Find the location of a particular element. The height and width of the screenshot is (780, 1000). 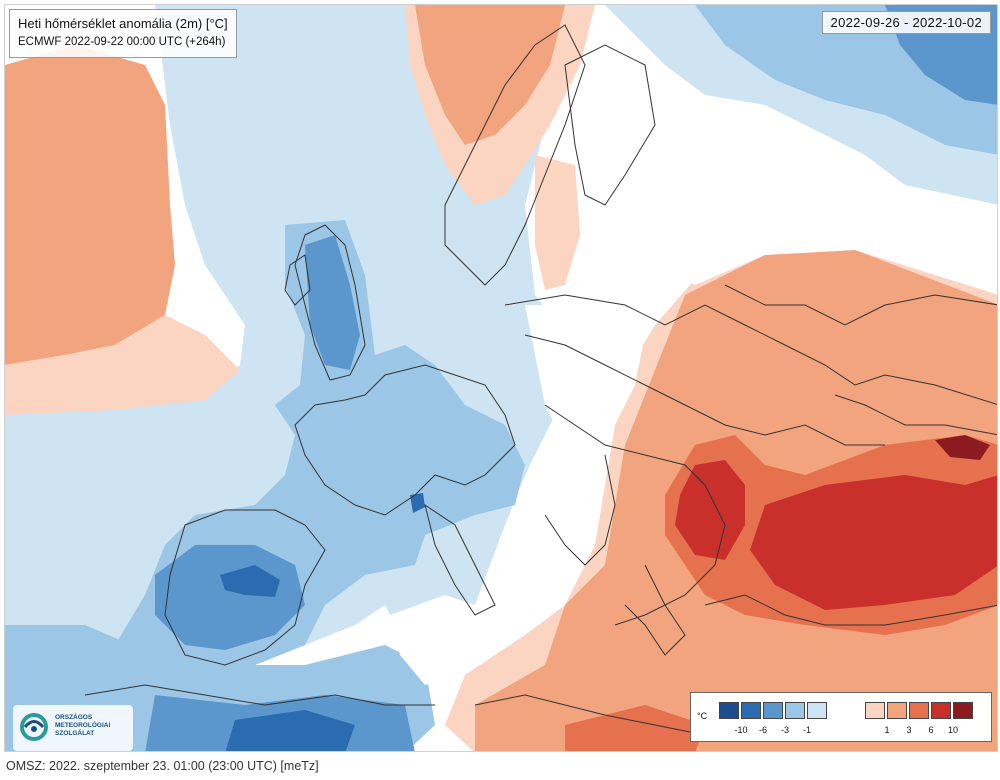

warm-scandinavia is located at coordinates (490, 75).